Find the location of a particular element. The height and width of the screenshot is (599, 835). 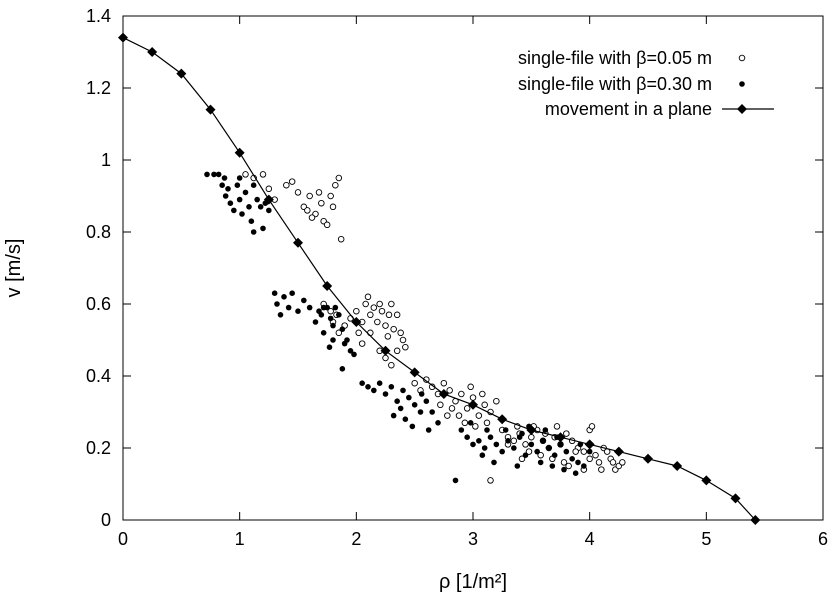

y-tick-label-5: 1 is located at coordinates (106, 160).